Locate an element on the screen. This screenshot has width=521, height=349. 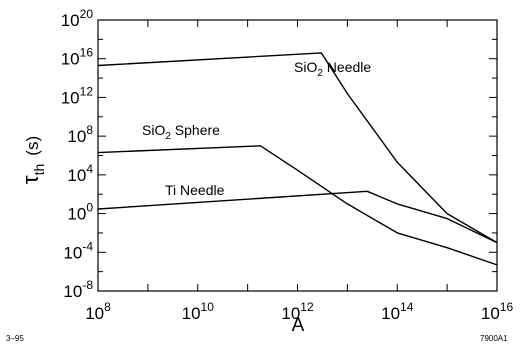
y-tick-label: 10²⁰ is located at coordinates (77, 18).